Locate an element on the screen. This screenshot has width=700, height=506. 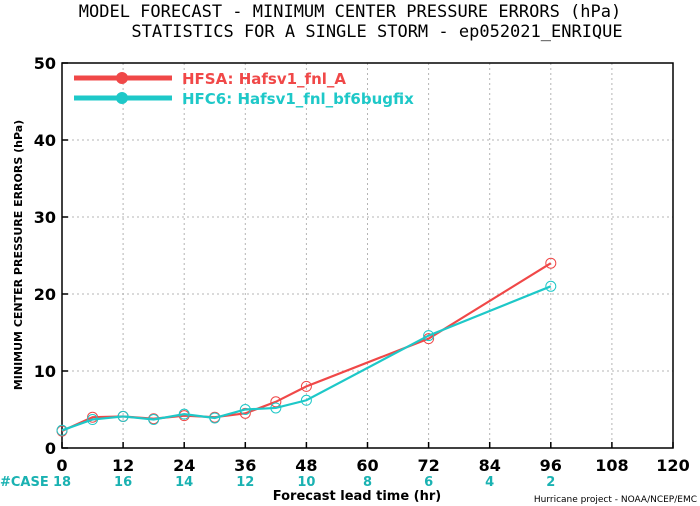
y-tick-label: 30 is located at coordinates (45, 217).